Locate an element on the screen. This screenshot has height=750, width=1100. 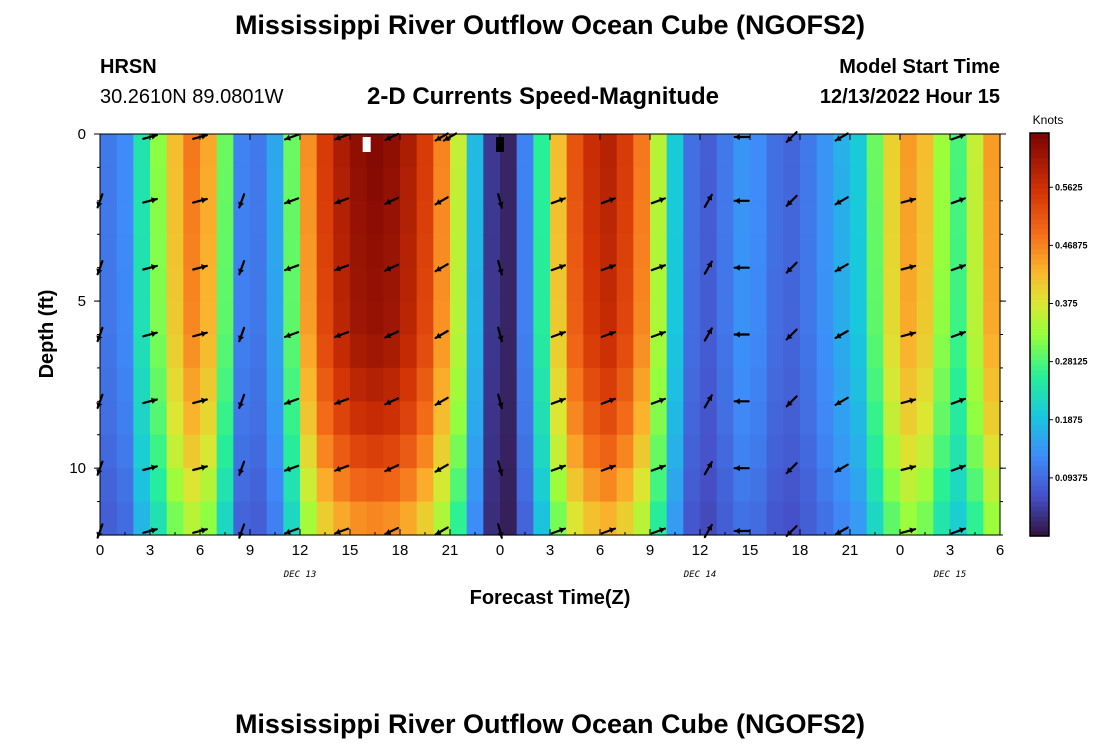
y-tick-label: 0 is located at coordinates (82, 134).